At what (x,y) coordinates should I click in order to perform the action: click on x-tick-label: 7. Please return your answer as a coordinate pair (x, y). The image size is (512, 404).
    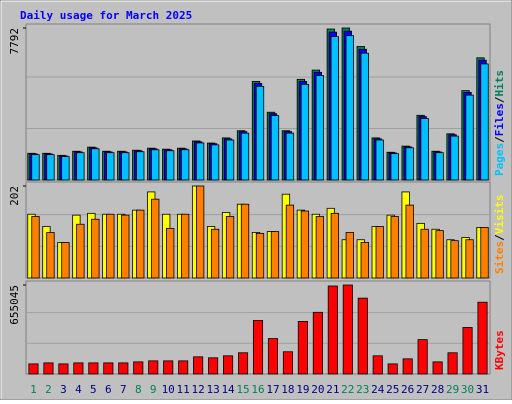
    Looking at the image, I should click on (123, 389).